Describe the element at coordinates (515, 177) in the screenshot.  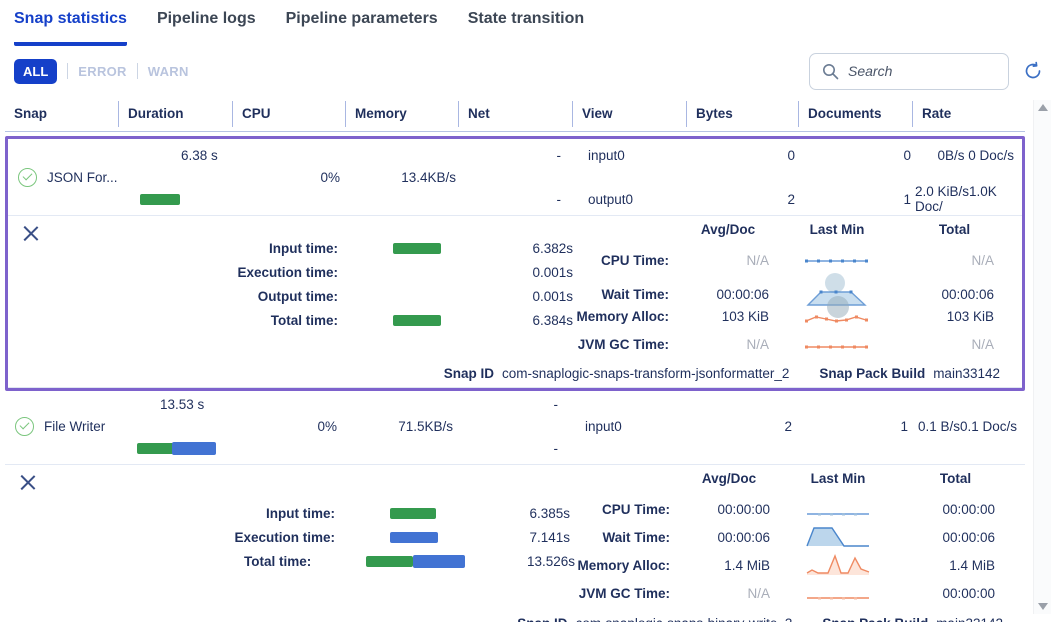
I see `table-row: JSON For... 6.38 s 0% 13.4KB/s` at that location.